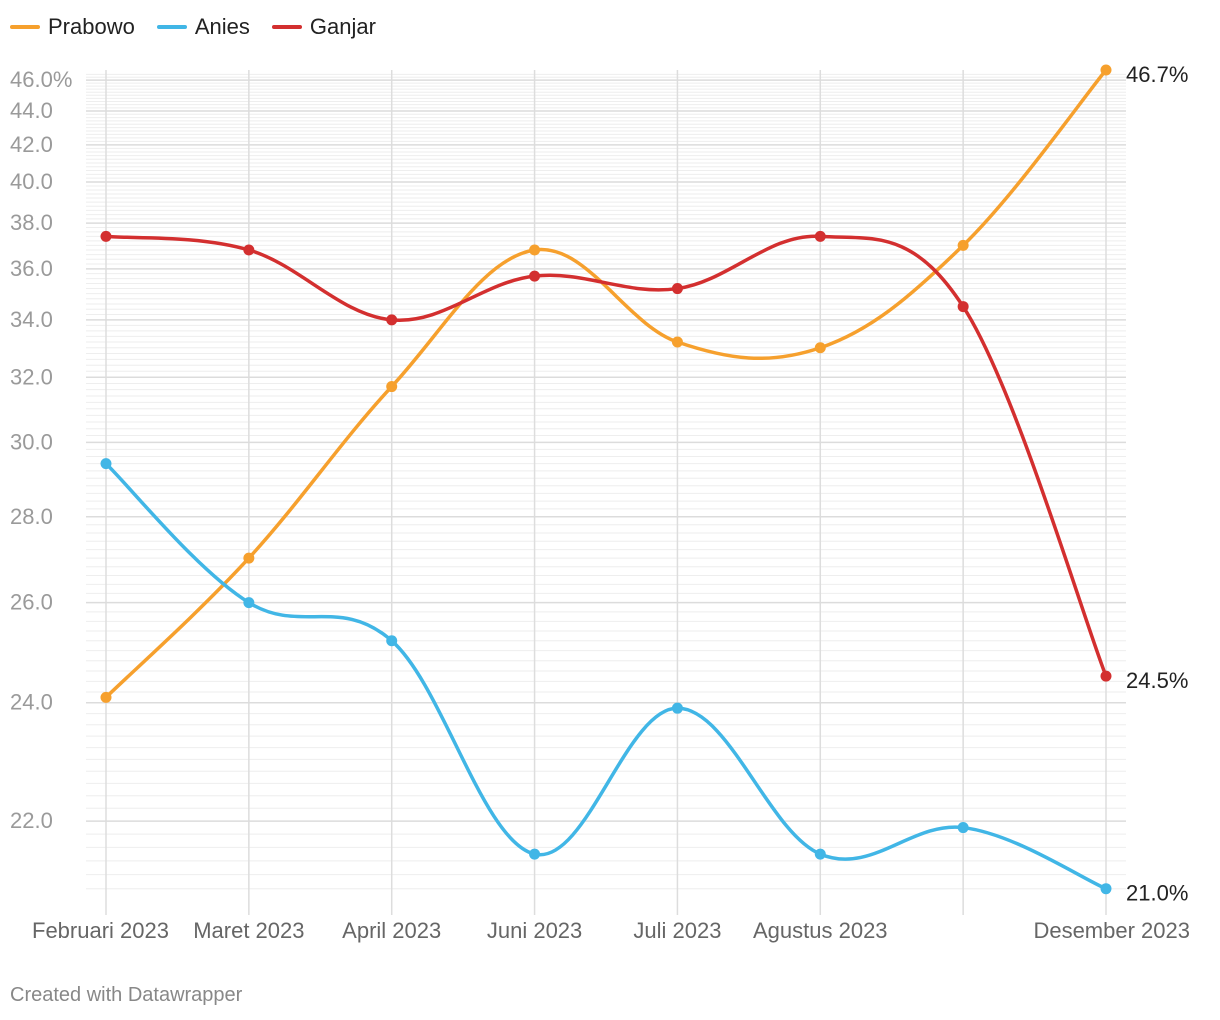  Describe the element at coordinates (31, 222) in the screenshot. I see `y-tick-label: 38.0` at that location.